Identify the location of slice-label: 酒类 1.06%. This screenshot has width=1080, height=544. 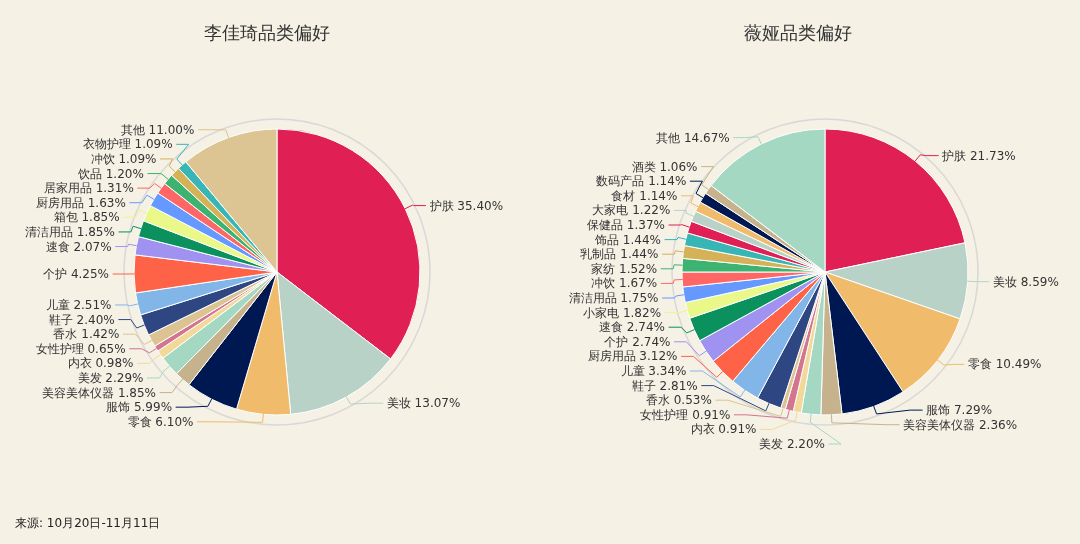
(664, 166).